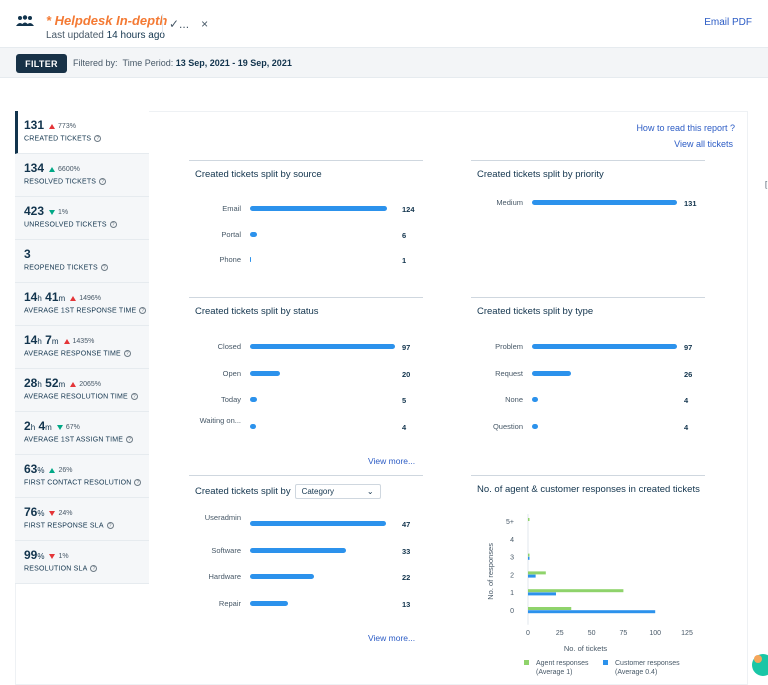  I want to click on bar-row: Portal 6, so click(303, 235).